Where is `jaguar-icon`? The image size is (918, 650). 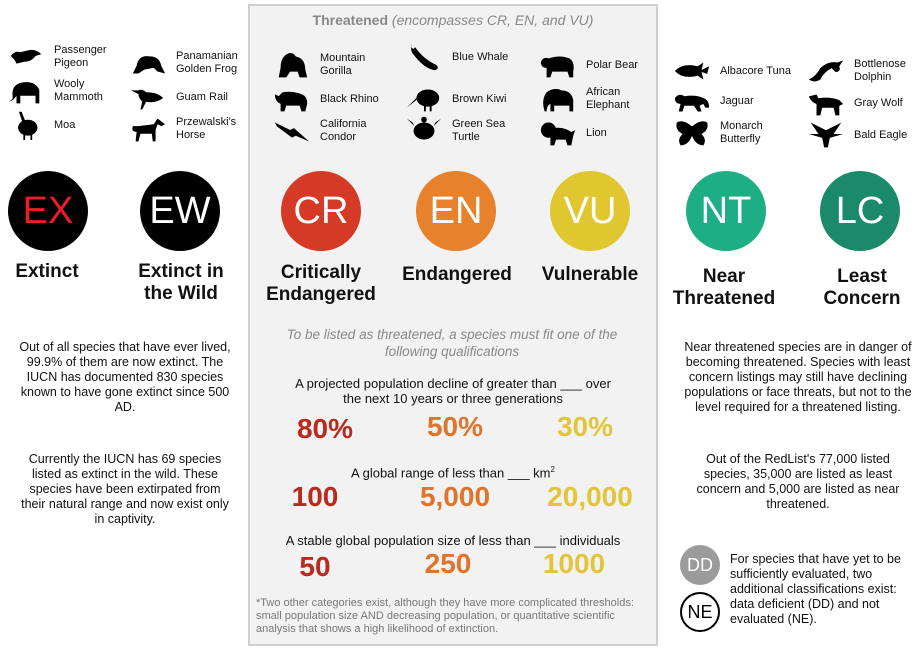 jaguar-icon is located at coordinates (692, 101).